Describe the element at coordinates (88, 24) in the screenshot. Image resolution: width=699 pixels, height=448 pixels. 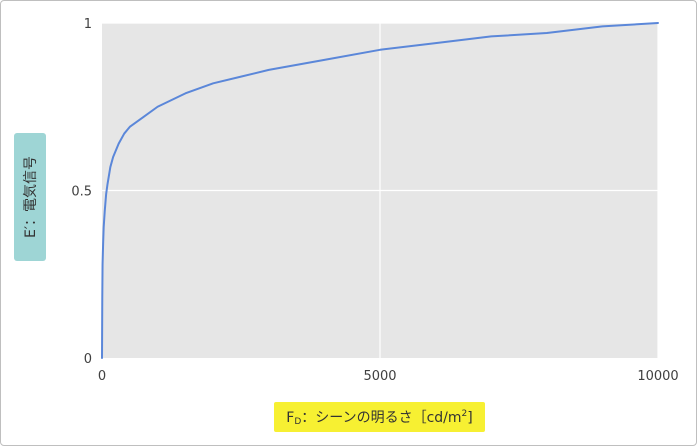
I see `y-tick-label: 1` at that location.